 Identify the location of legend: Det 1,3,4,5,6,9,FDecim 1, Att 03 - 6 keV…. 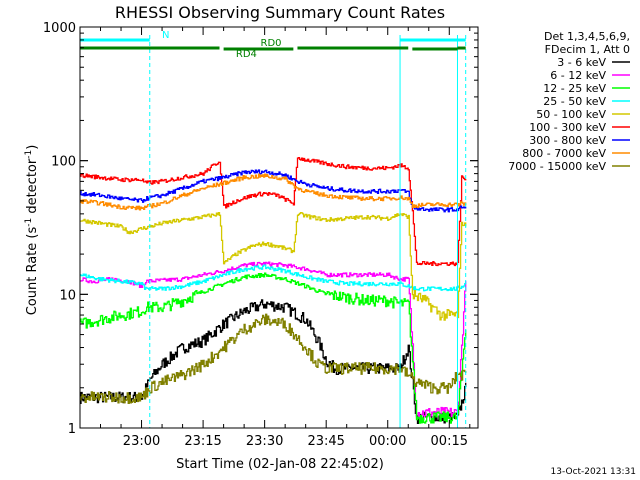
(569, 101).